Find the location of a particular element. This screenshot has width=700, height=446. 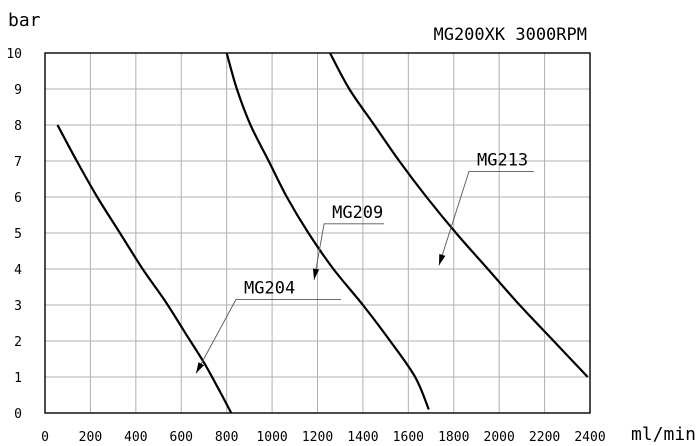

y-tick-label: 10 is located at coordinates (14, 54).